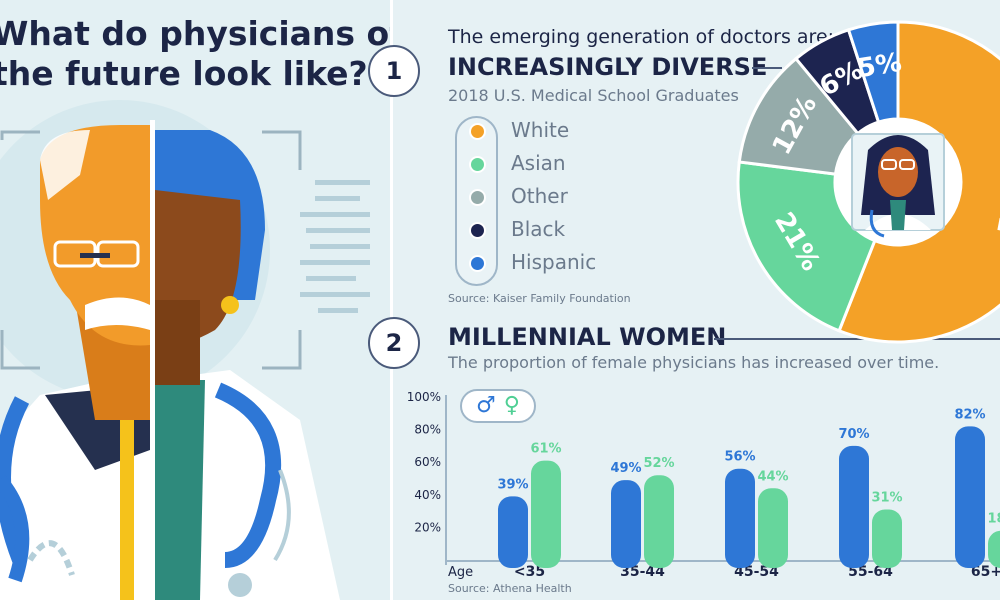 The width and height of the screenshot is (1000, 600). I want to click on legend-dot-hispanic, so click(477, 263).